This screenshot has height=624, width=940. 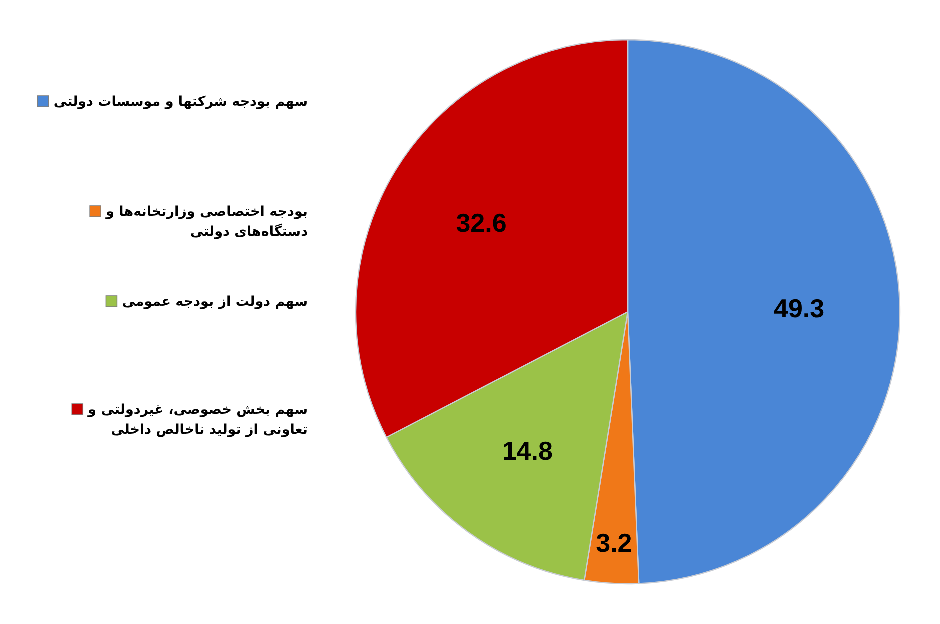 What do you see at coordinates (197, 420) in the screenshot?
I see `legend-label: سهم بخش خصوصی، غیردولتی و تعاونی از تولید ناخالص داخلی` at bounding box center [197, 420].